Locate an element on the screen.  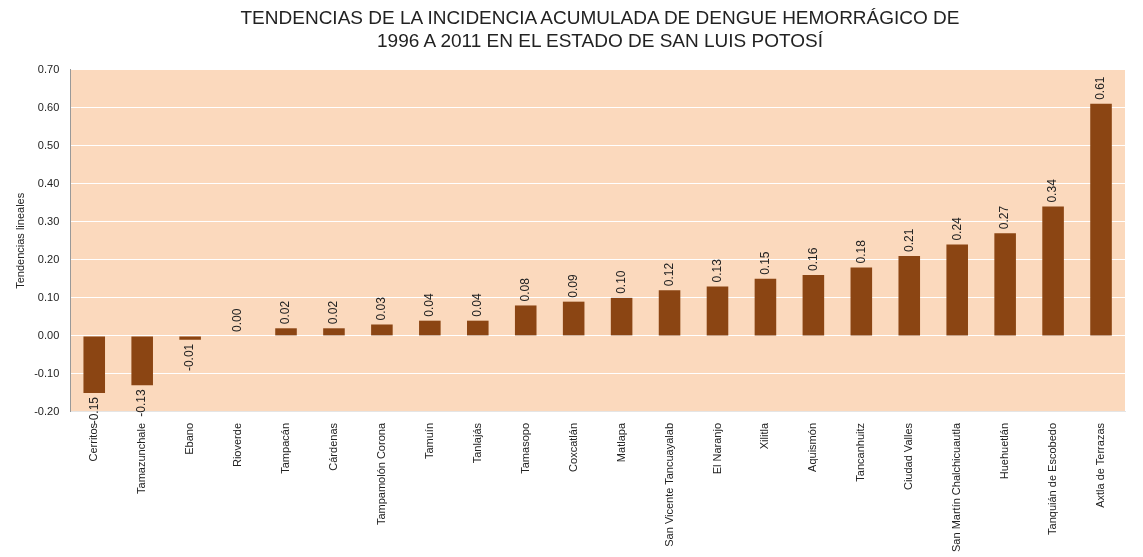
data-label: -0.15 is located at coordinates (93, 410).